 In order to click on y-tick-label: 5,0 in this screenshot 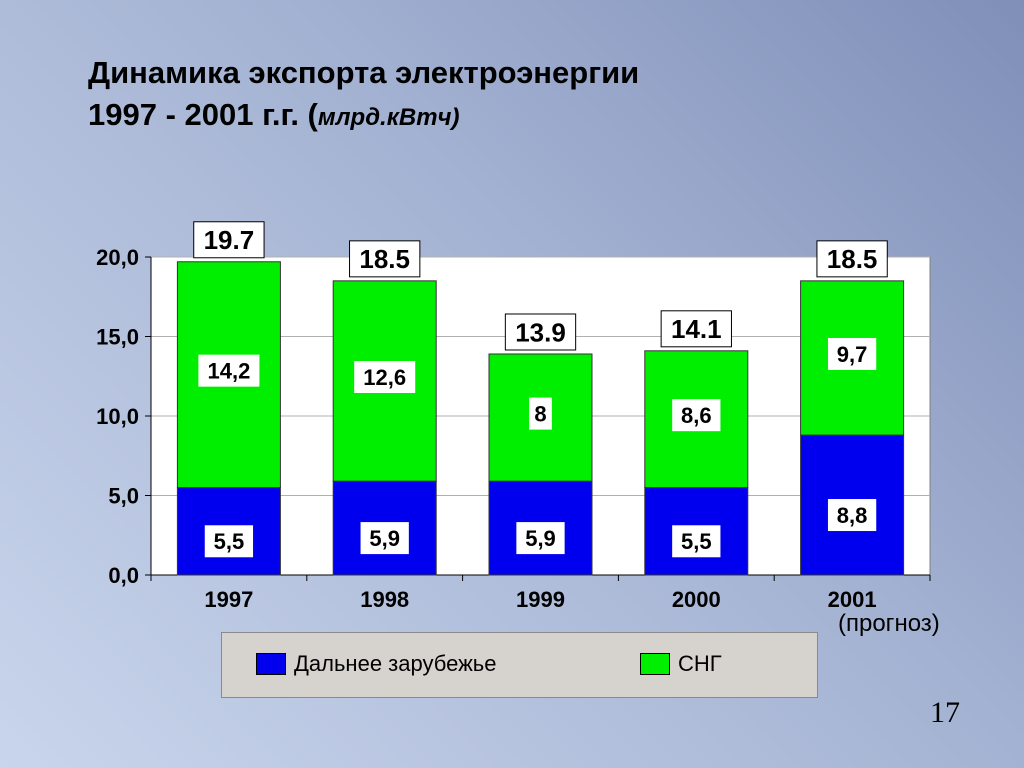, I will do `click(123, 496)`.